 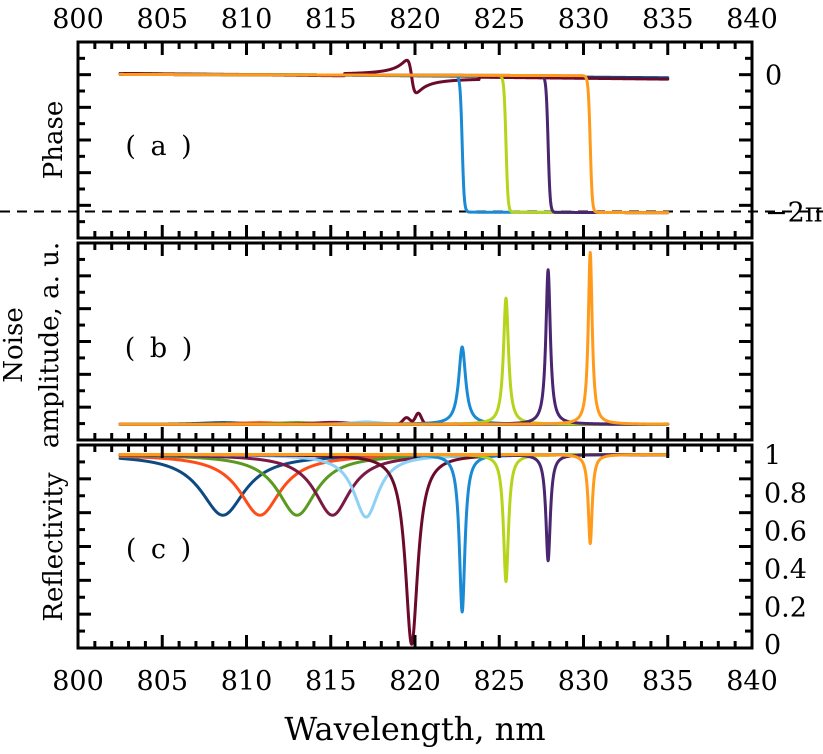 I want to click on panel-c-ylabel: Reflectivity, so click(x=54, y=546).